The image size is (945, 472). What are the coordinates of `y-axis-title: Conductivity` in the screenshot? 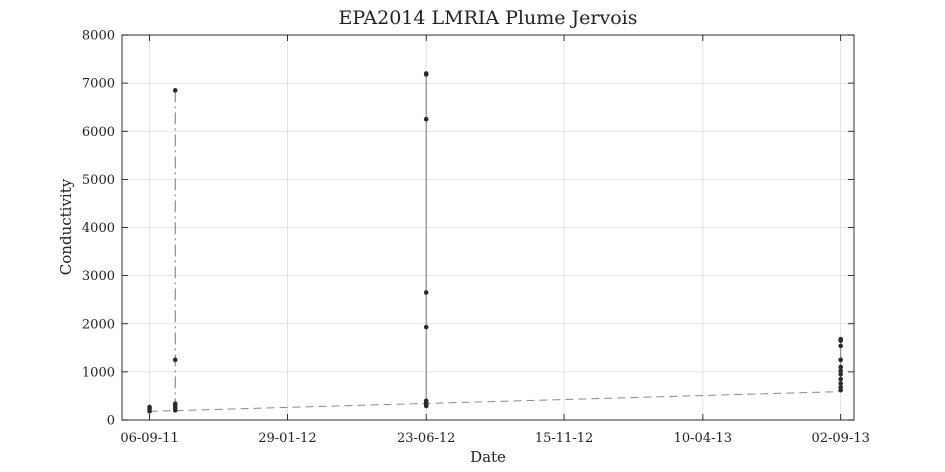 It's located at (66, 226).